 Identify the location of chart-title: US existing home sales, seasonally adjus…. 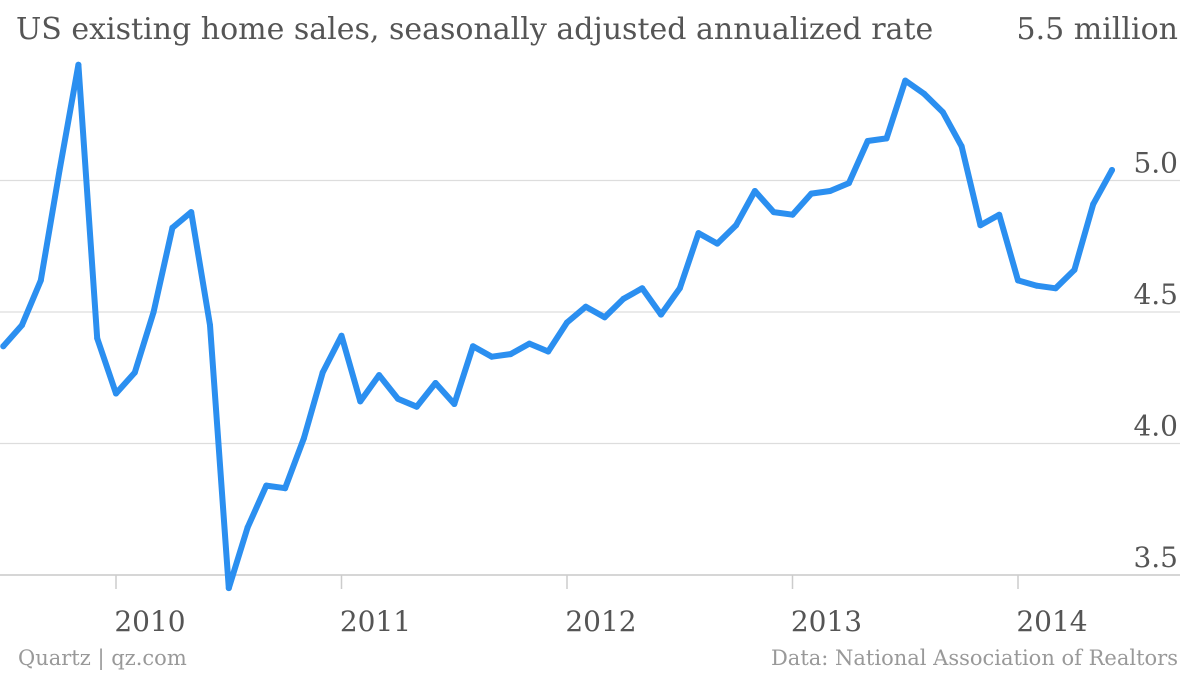
(475, 29).